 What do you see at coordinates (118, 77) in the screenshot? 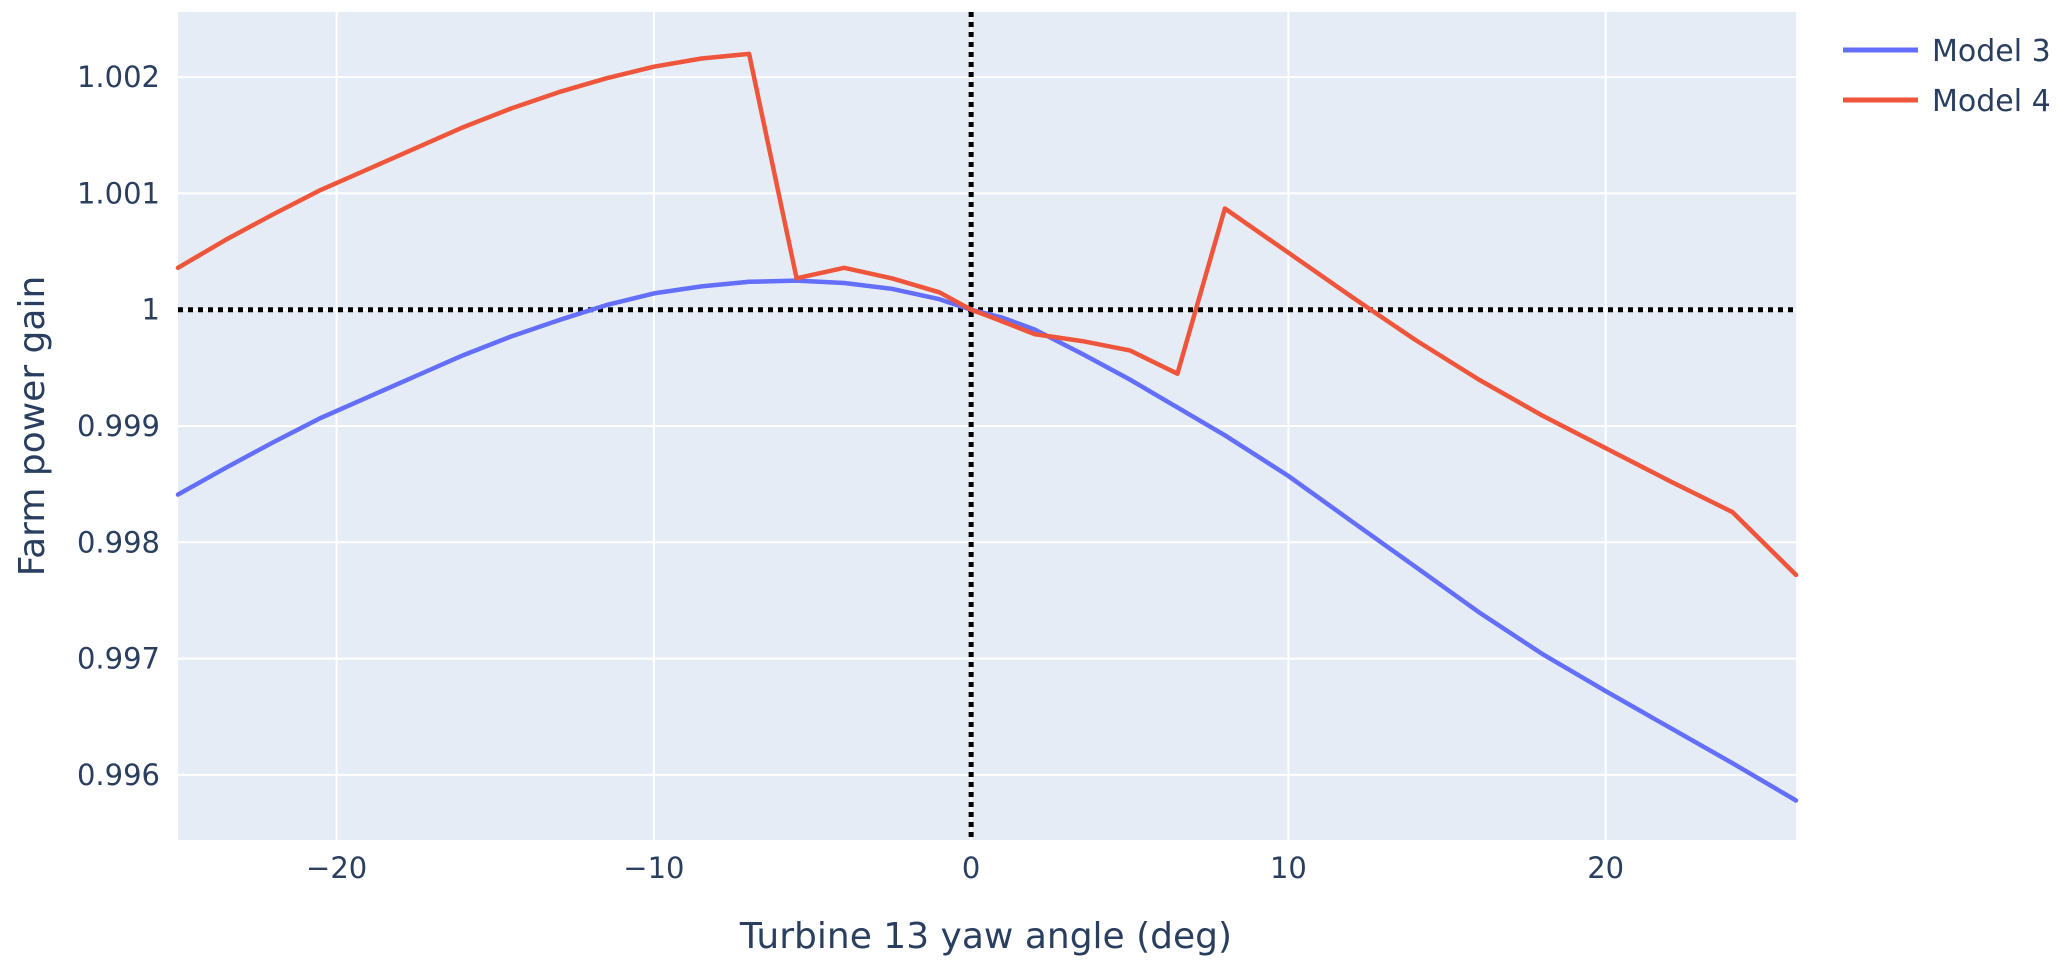
I see `y-tick-label: 1.002` at bounding box center [118, 77].